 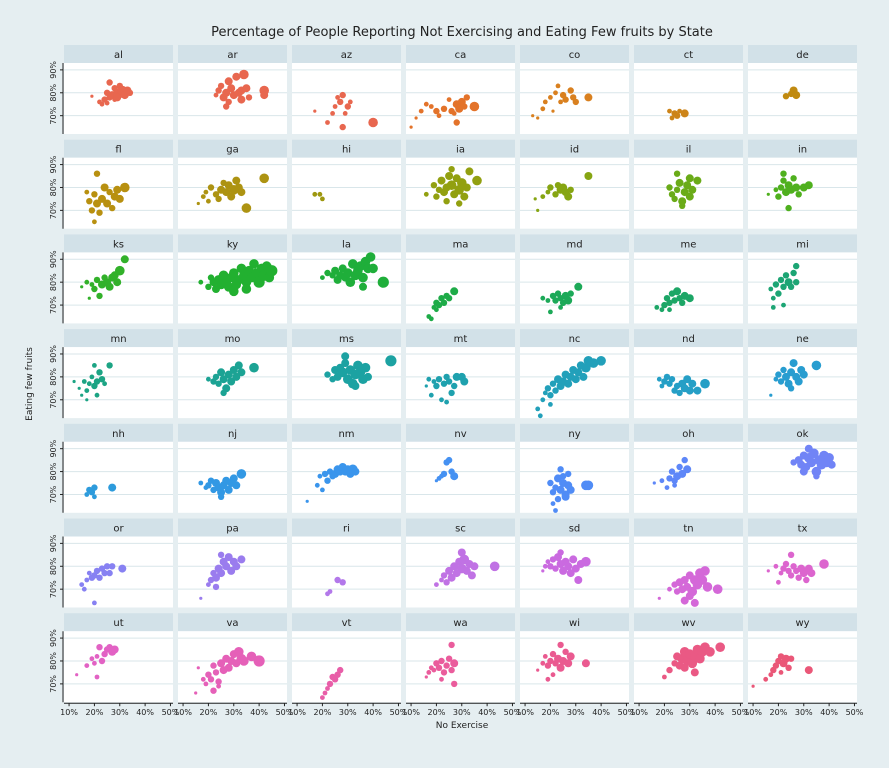 What do you see at coordinates (462, 665) in the screenshot?
I see `facet-panel-wa: wa 10% 20% 30% 40% 50%` at bounding box center [462, 665].